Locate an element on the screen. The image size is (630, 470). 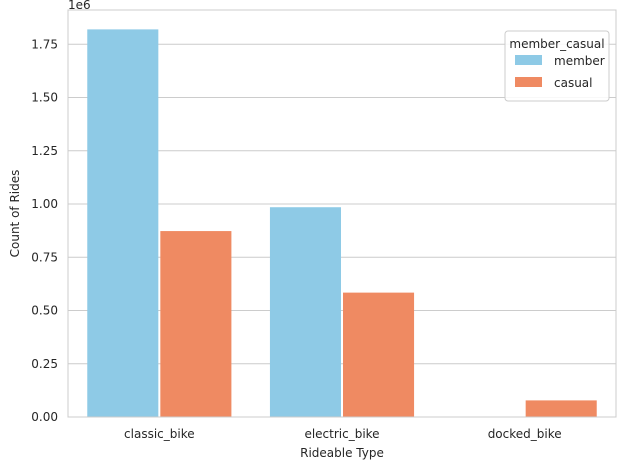
y-tick-label: 1.75 is located at coordinates (44, 44).